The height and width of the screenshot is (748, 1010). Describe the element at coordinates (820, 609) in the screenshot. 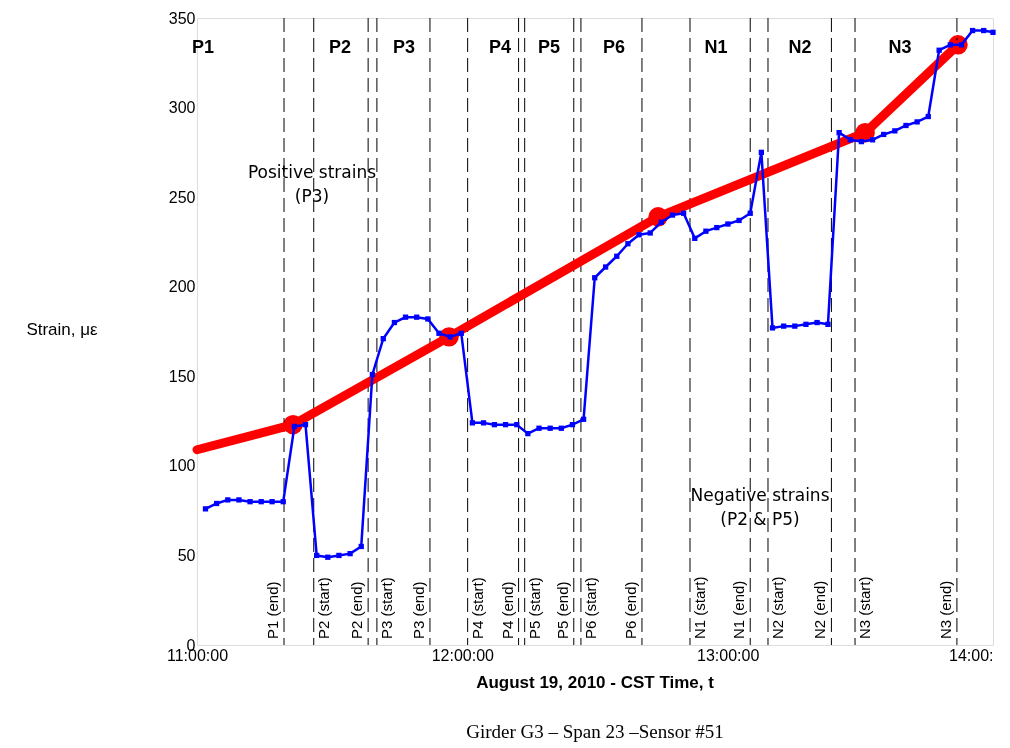

I see `ref-line-label: N2 (end)` at that location.